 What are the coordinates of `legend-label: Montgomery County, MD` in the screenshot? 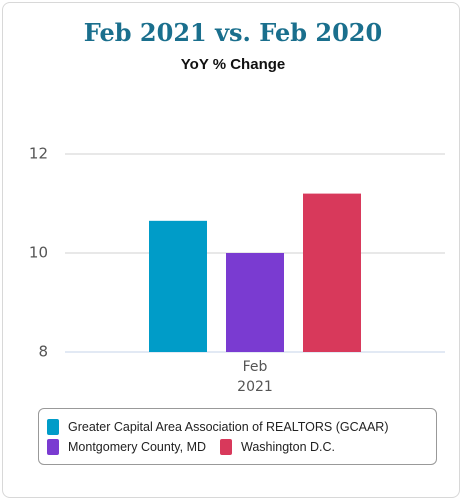 It's located at (137, 446).